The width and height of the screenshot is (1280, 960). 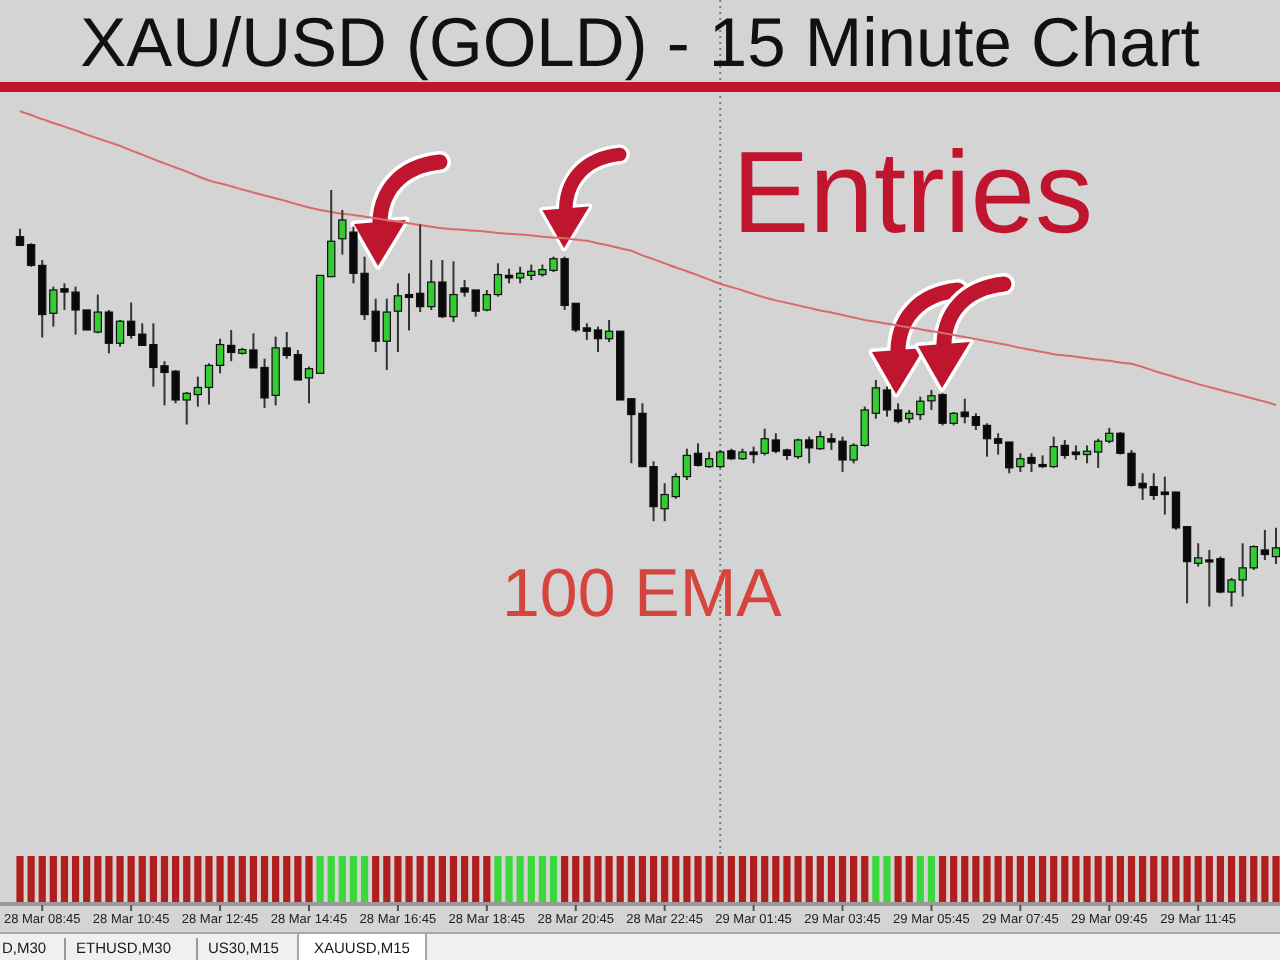 I want to click on chart-title: XAU/USD (GOLD) - 15 Minute Chart, so click(x=640, y=44).